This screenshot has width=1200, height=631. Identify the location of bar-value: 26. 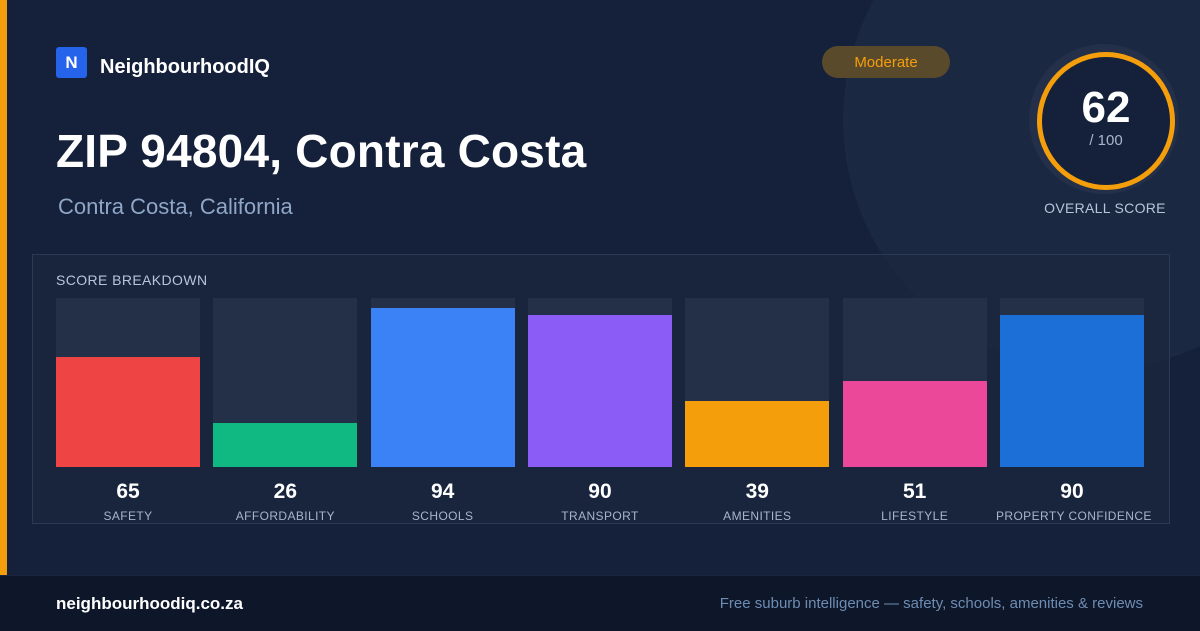
(285, 491).